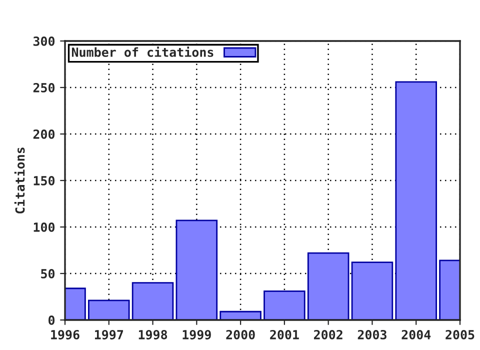  What do you see at coordinates (460, 335) in the screenshot?
I see `x-tick-label: 2005` at bounding box center [460, 335].